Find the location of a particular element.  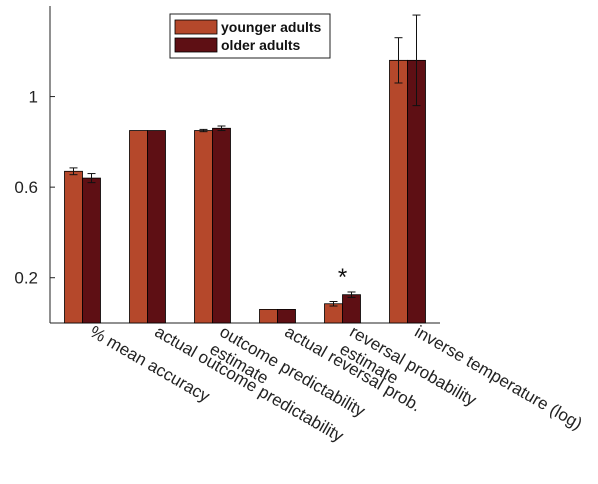

x-tick-label-line: % mean accuracy is located at coordinates (150, 364).